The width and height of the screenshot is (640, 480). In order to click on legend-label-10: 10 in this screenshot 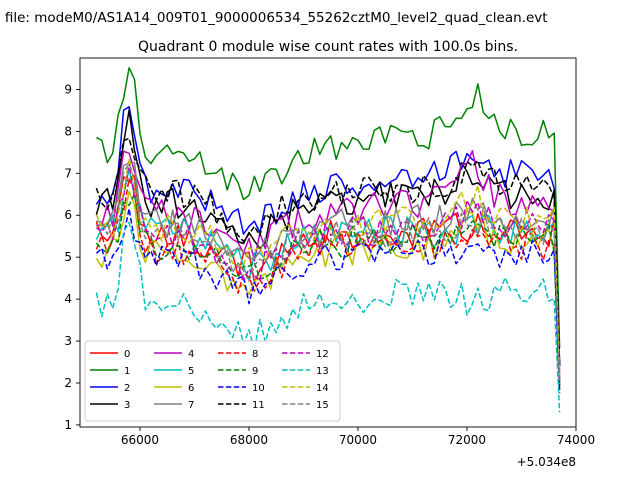, I will do `click(258, 388)`.